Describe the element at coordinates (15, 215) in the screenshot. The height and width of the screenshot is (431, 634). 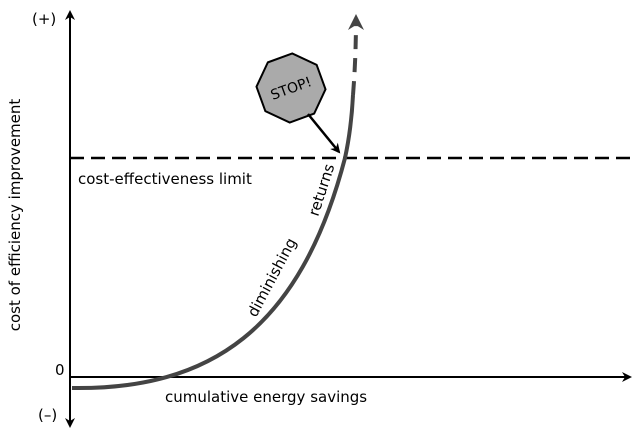
I see `y-axis-label: cost of efficiency improvement` at that location.